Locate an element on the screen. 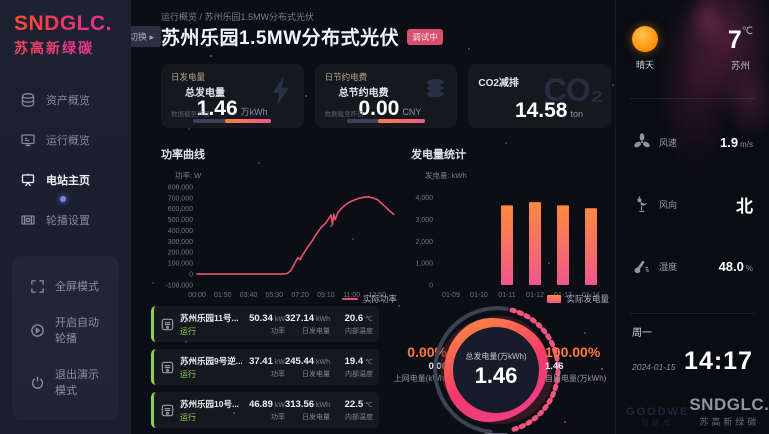 This screenshot has width=769, height=434. svg-text: 12:50 is located at coordinates (378, 295).